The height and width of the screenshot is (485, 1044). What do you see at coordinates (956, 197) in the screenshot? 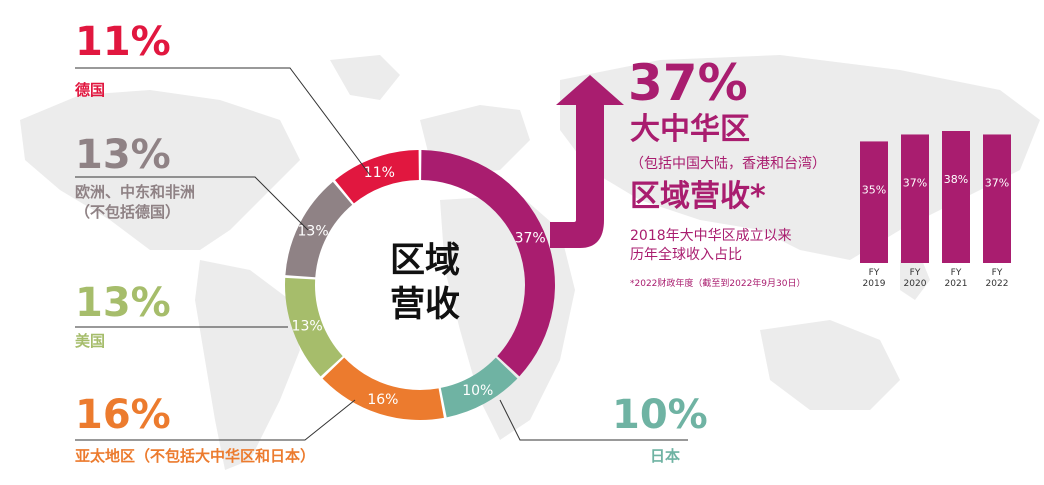
I see `bar-2021` at bounding box center [956, 197].